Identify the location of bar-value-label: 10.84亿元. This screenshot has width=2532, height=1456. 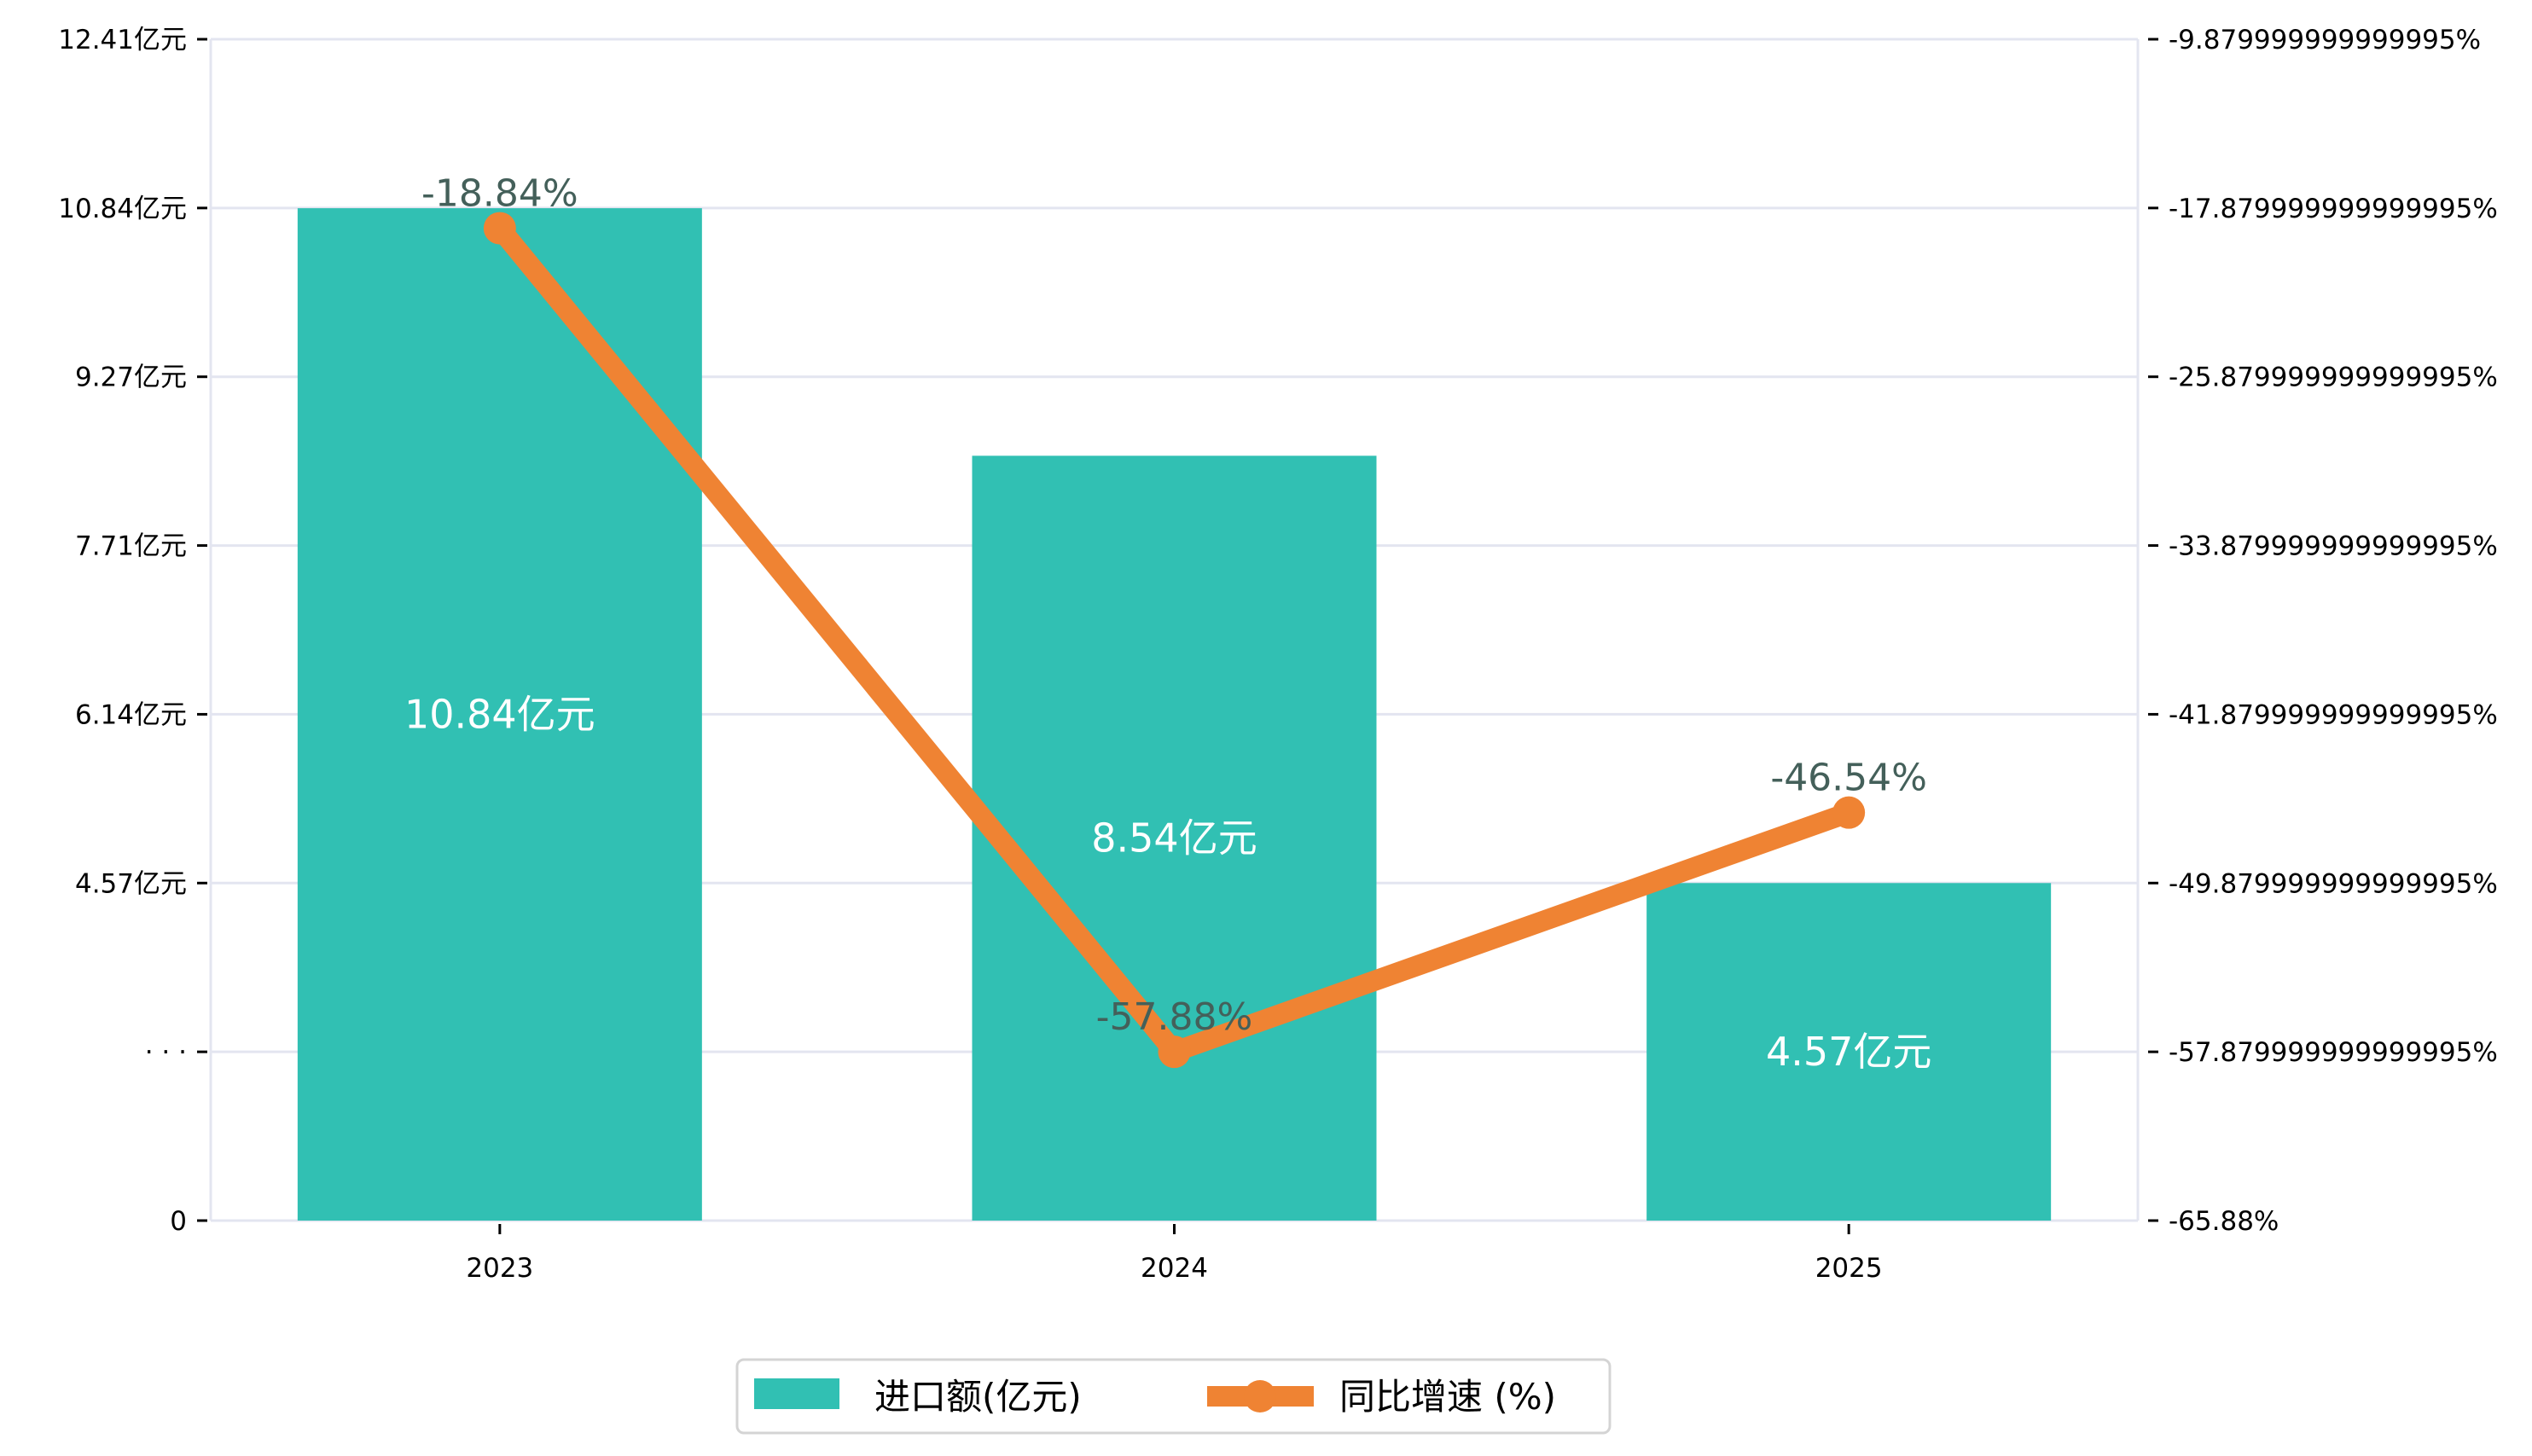
(500, 715).